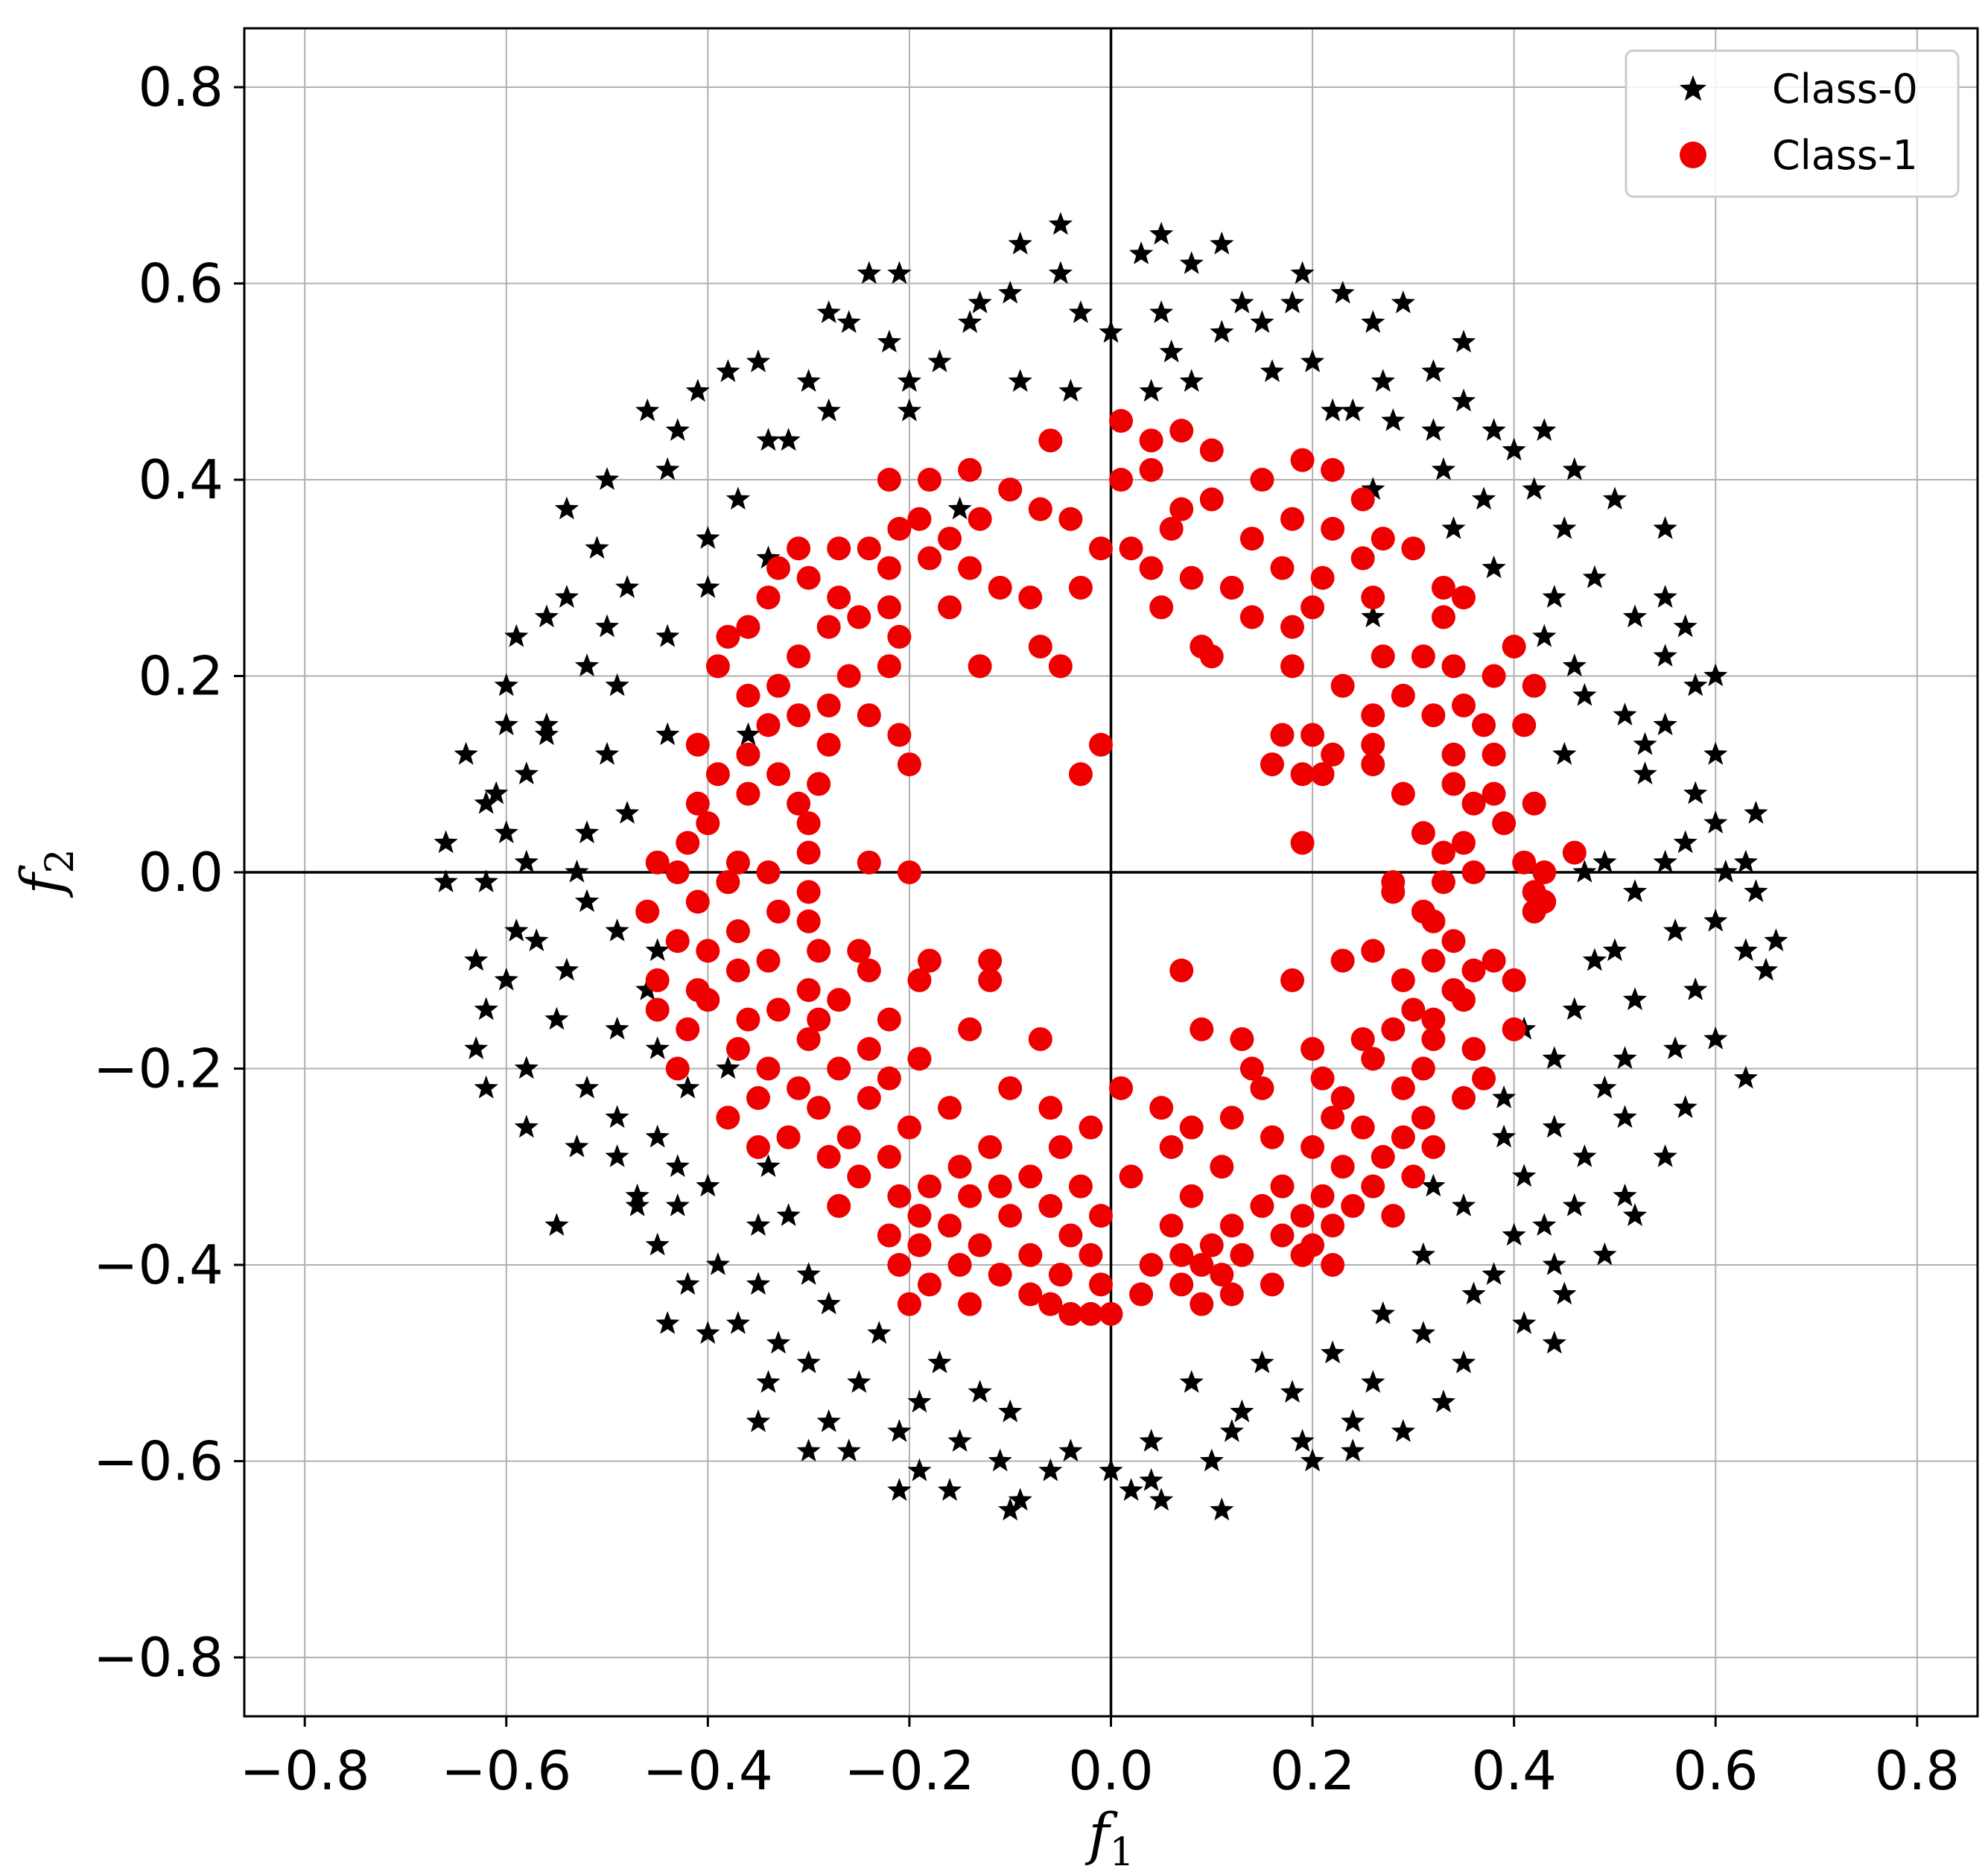  Describe the element at coordinates (1845, 155) in the screenshot. I see `legend-label-class-1: Class-1` at that location.